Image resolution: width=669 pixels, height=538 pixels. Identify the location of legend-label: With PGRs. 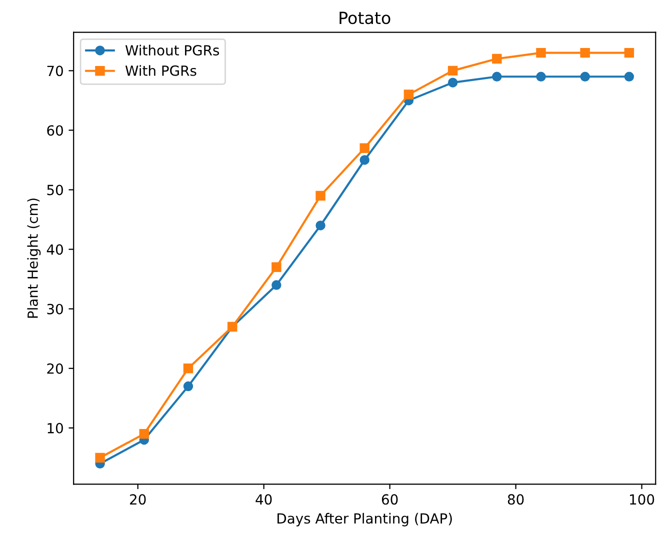
(160, 70).